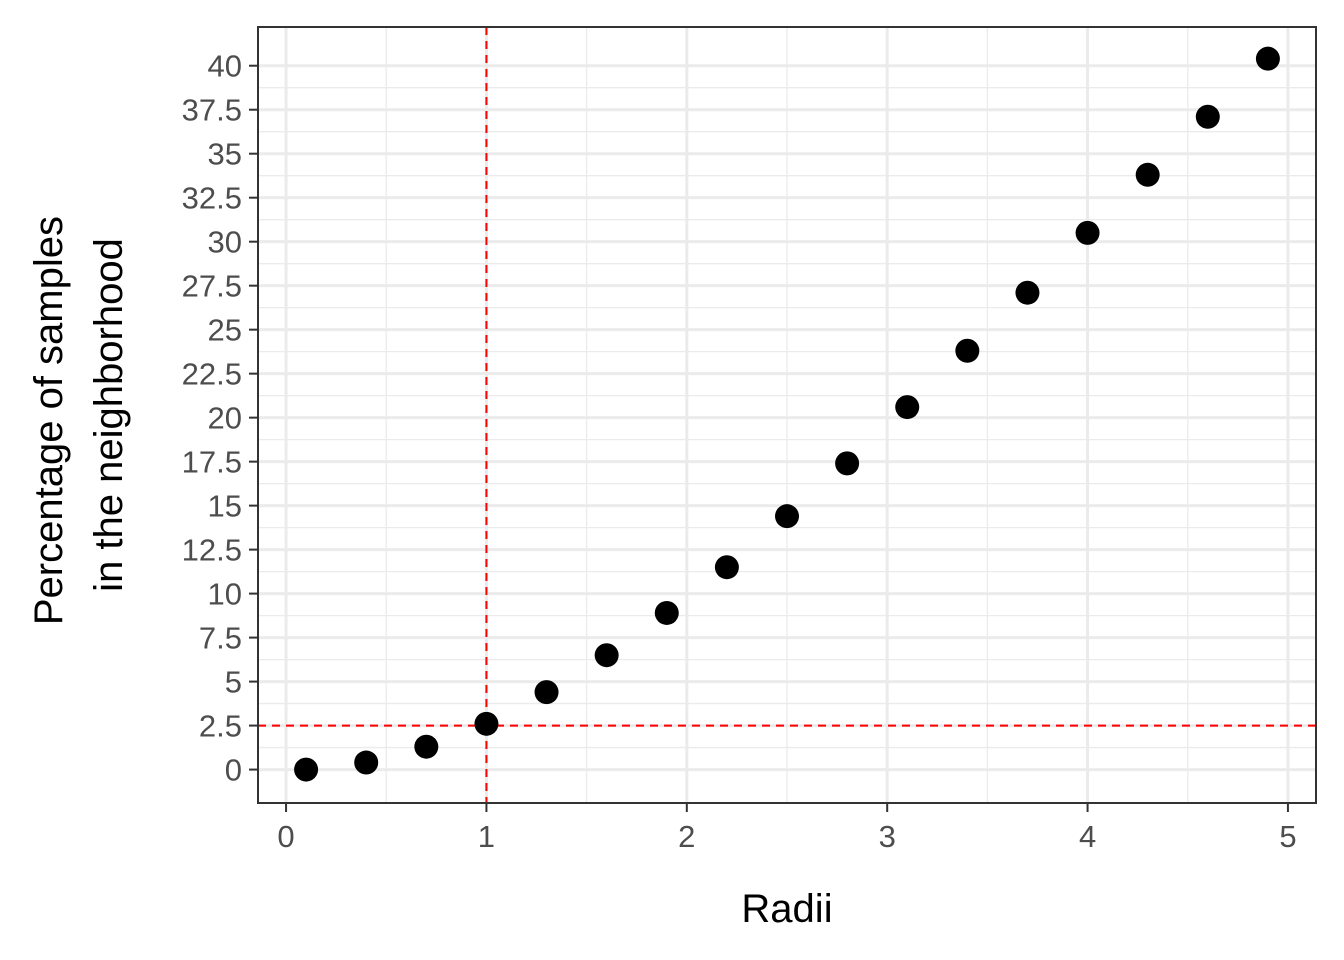 The image size is (1344, 960). I want to click on y-tick-label: 30, so click(225, 242).